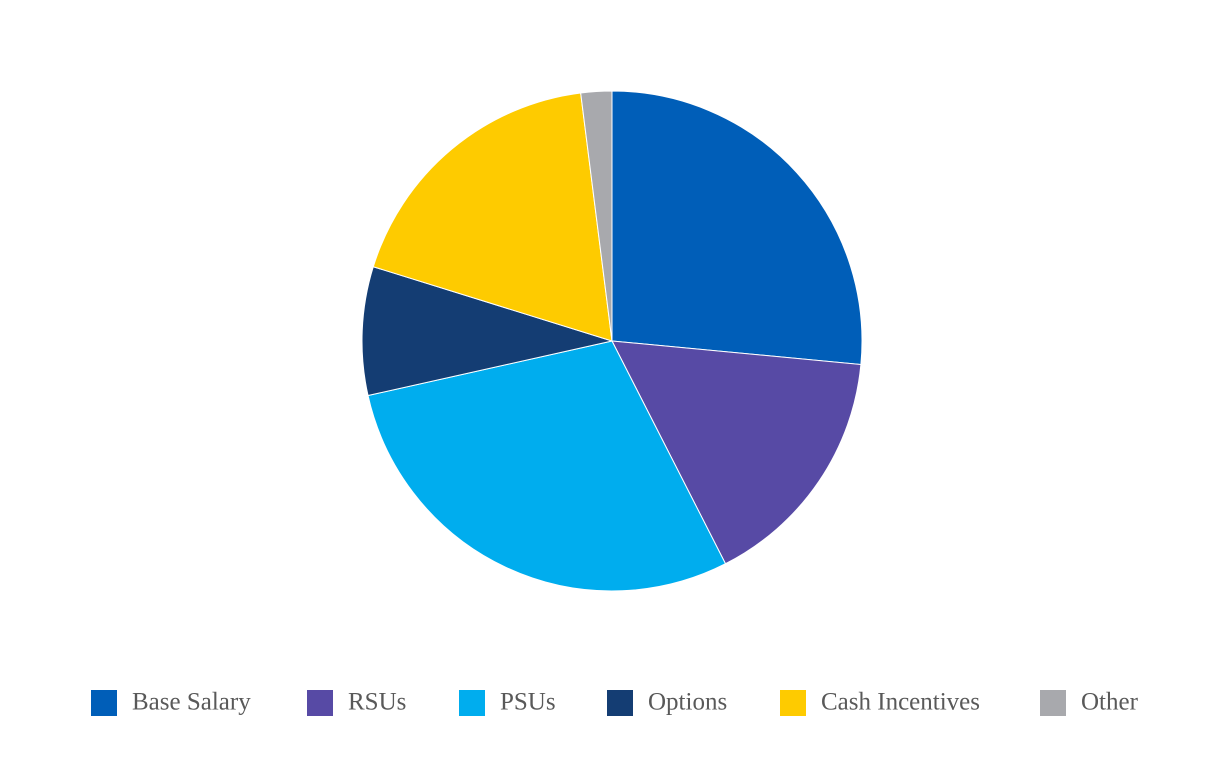  Describe the element at coordinates (687, 702) in the screenshot. I see `legend-label: Options` at that location.